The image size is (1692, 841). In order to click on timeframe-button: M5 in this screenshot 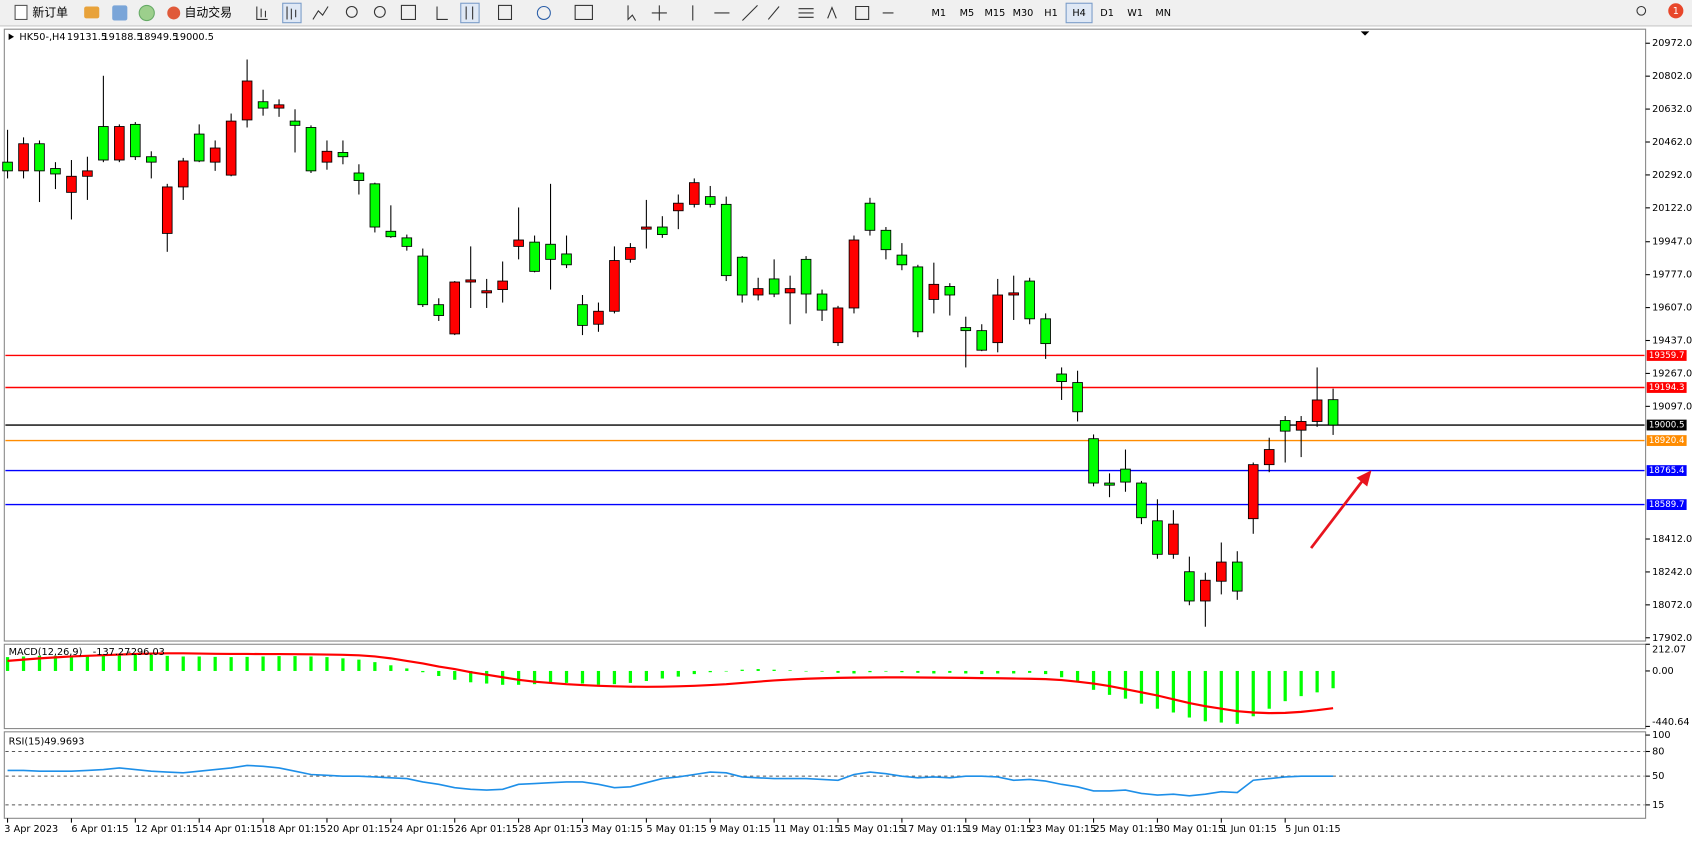, I will do `click(967, 13)`.